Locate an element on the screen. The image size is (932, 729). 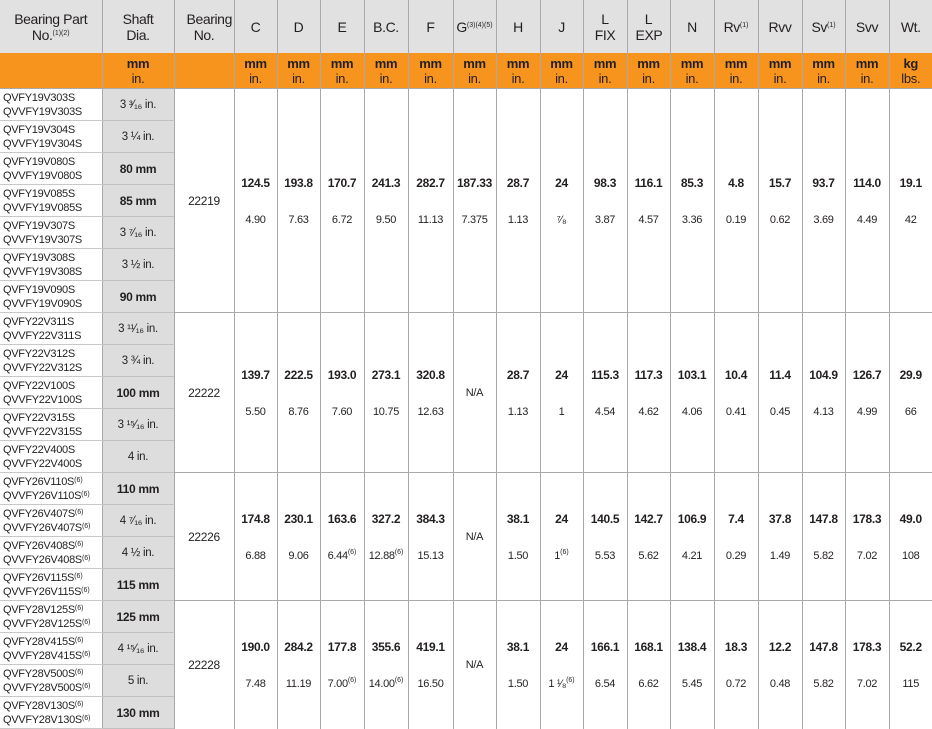
shaft-diameter: 90 mm is located at coordinates (138, 297).